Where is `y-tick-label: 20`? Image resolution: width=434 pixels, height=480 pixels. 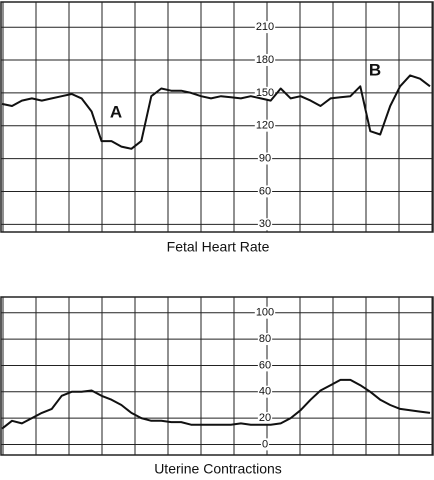 y-tick-label: 20 is located at coordinates (265, 418).